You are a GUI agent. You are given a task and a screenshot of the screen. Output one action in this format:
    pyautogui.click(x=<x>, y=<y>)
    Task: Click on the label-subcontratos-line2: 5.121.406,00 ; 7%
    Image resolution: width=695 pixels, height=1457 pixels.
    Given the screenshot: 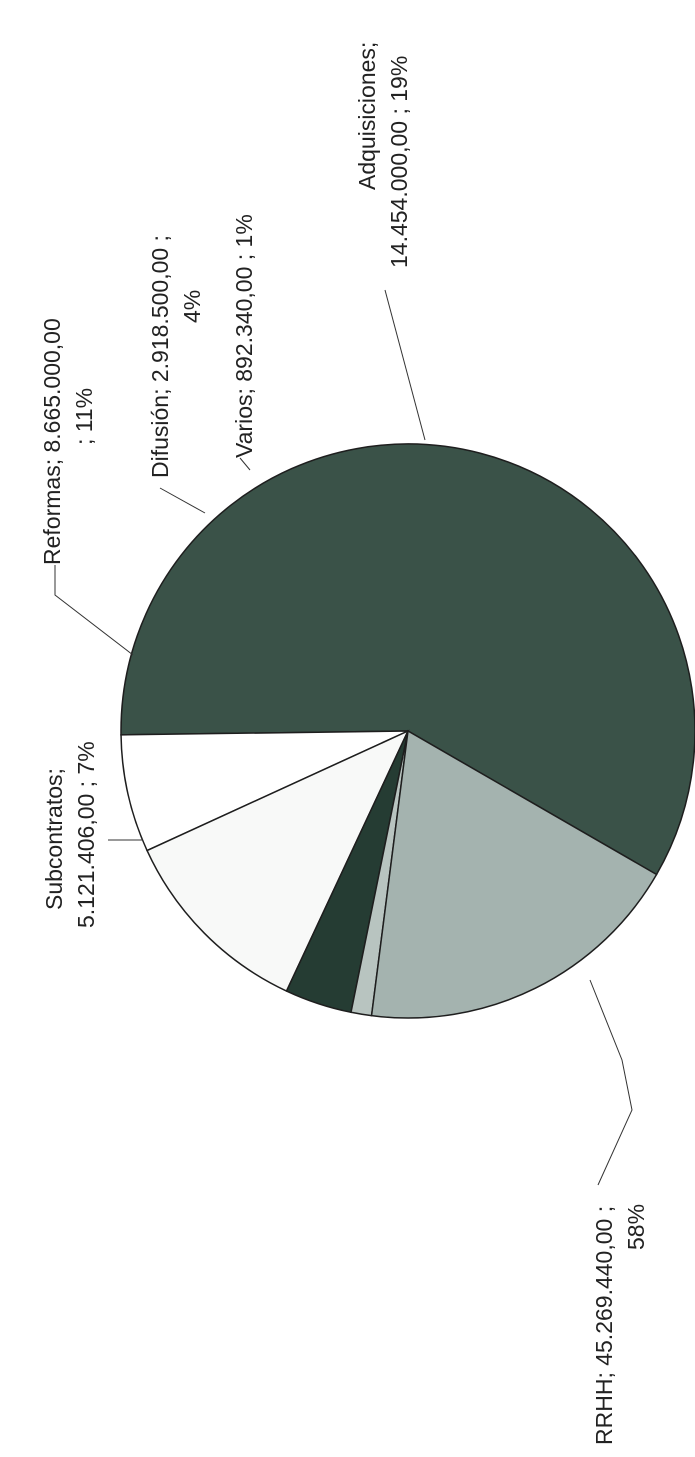 What is the action you would take?
    pyautogui.click(x=86, y=834)
    